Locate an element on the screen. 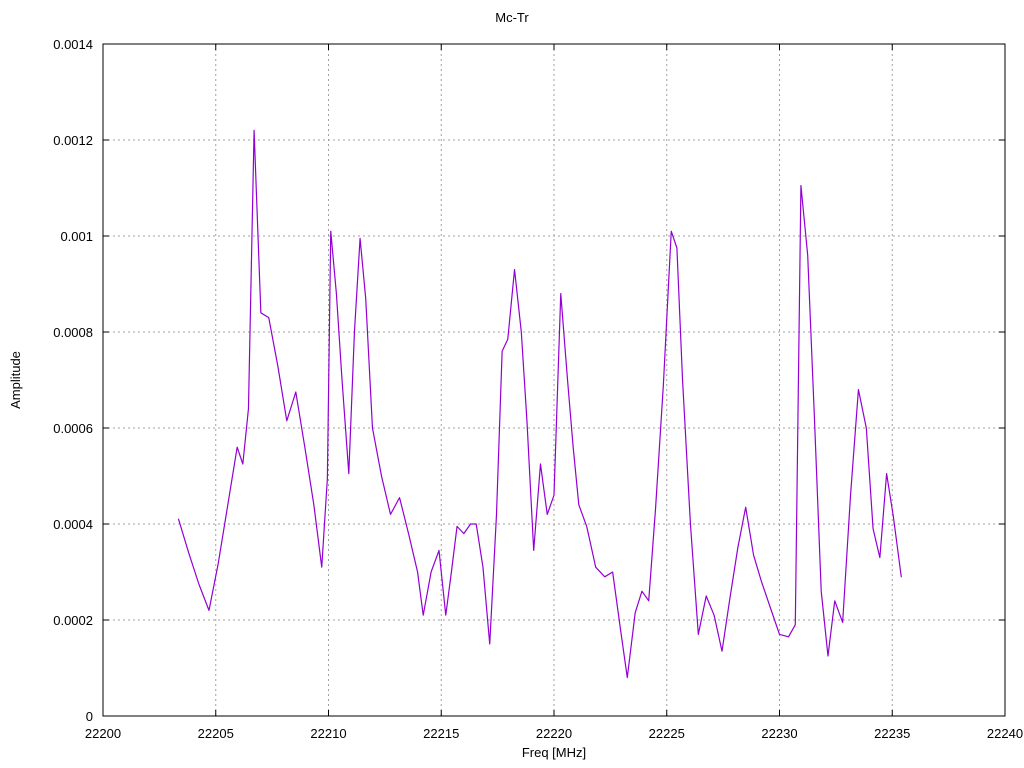 The height and width of the screenshot is (768, 1024). x-tick-label: 22215 is located at coordinates (441, 733).